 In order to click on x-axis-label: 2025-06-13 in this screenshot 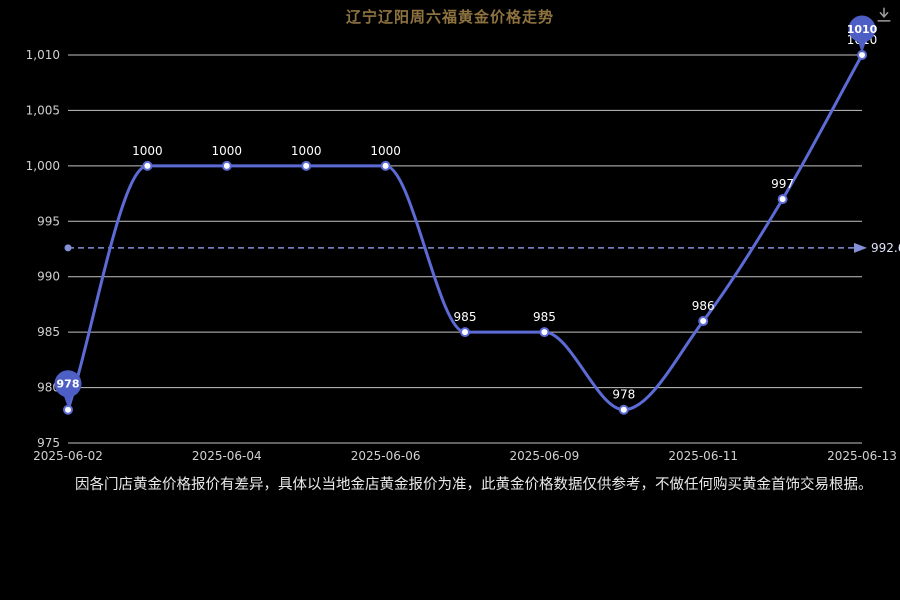, I will do `click(862, 456)`.